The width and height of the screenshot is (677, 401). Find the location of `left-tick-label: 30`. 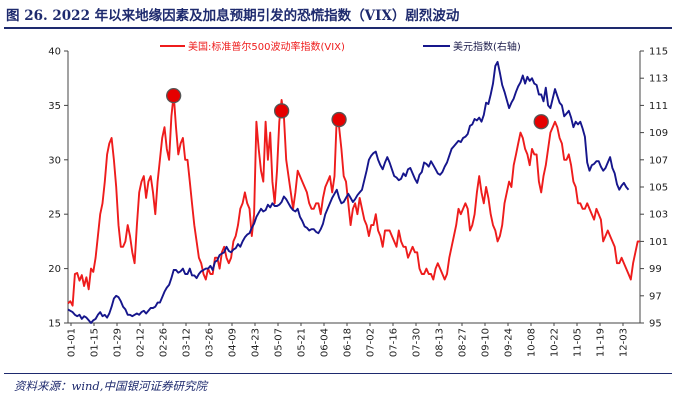

left-tick-label: 30 is located at coordinates (54, 160).